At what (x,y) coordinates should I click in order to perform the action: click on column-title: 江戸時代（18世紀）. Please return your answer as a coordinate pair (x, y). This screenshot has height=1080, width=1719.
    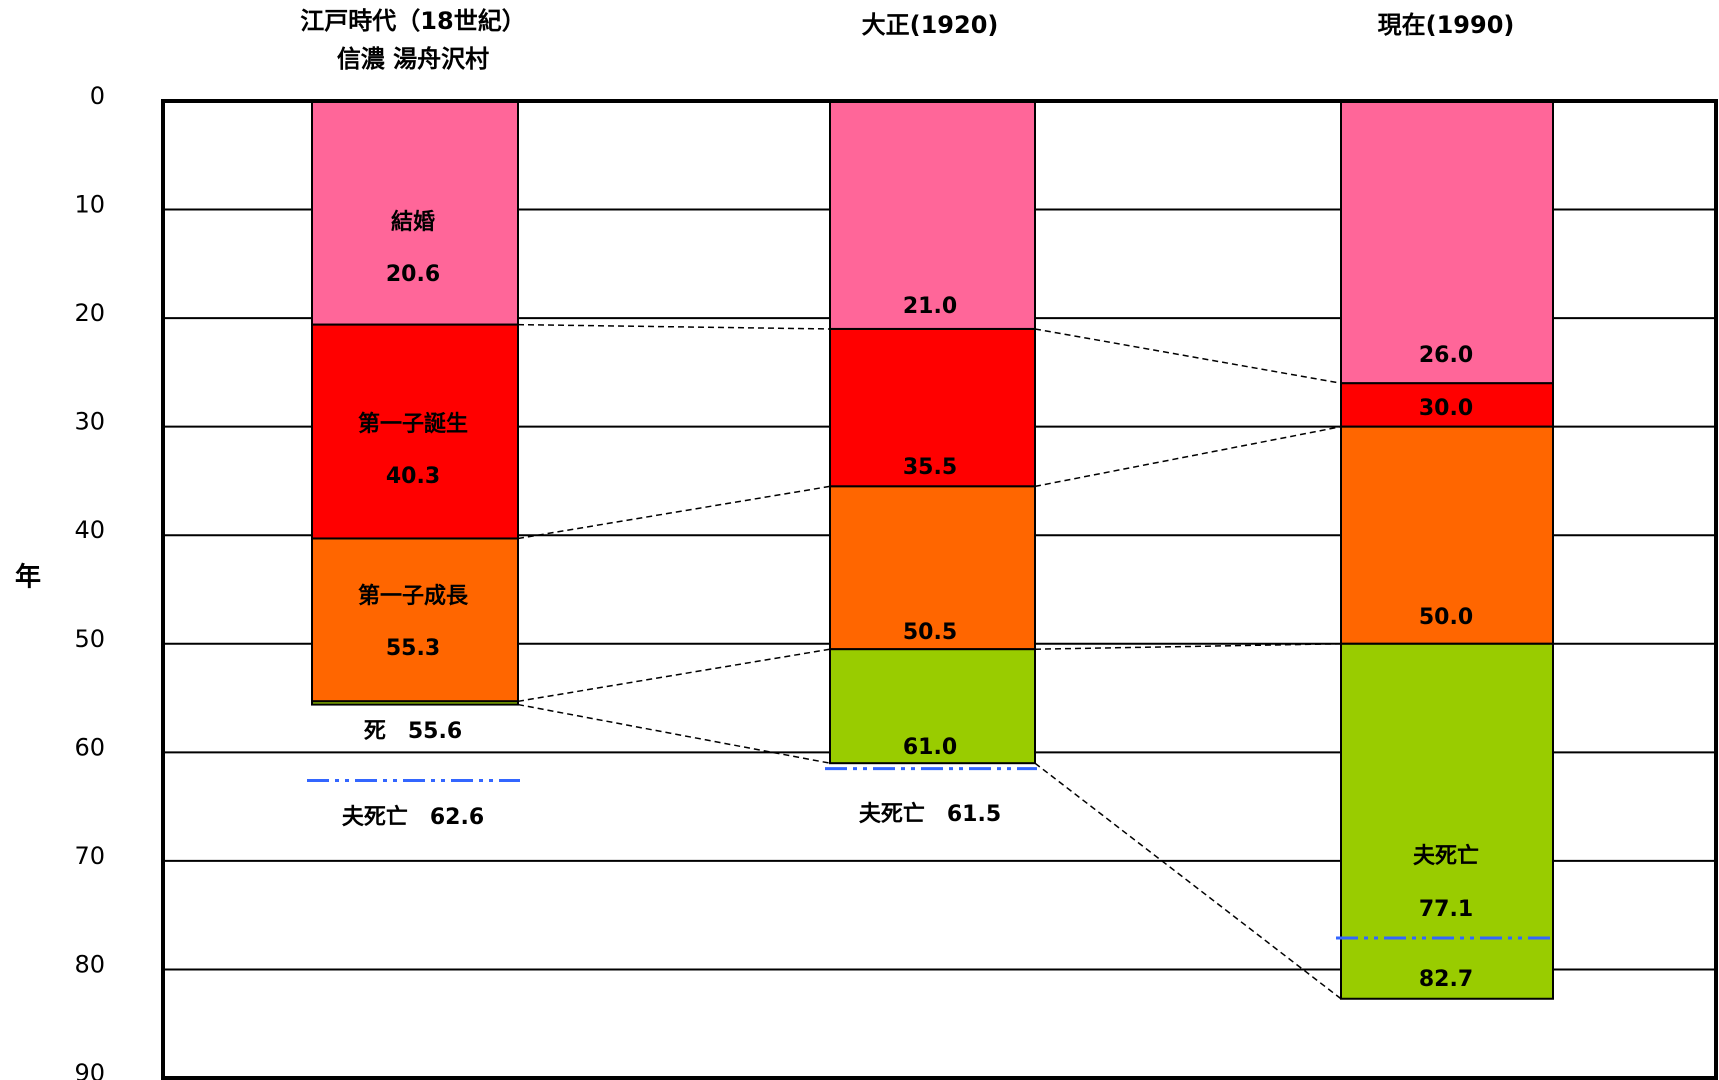
    Looking at the image, I should click on (412, 21).